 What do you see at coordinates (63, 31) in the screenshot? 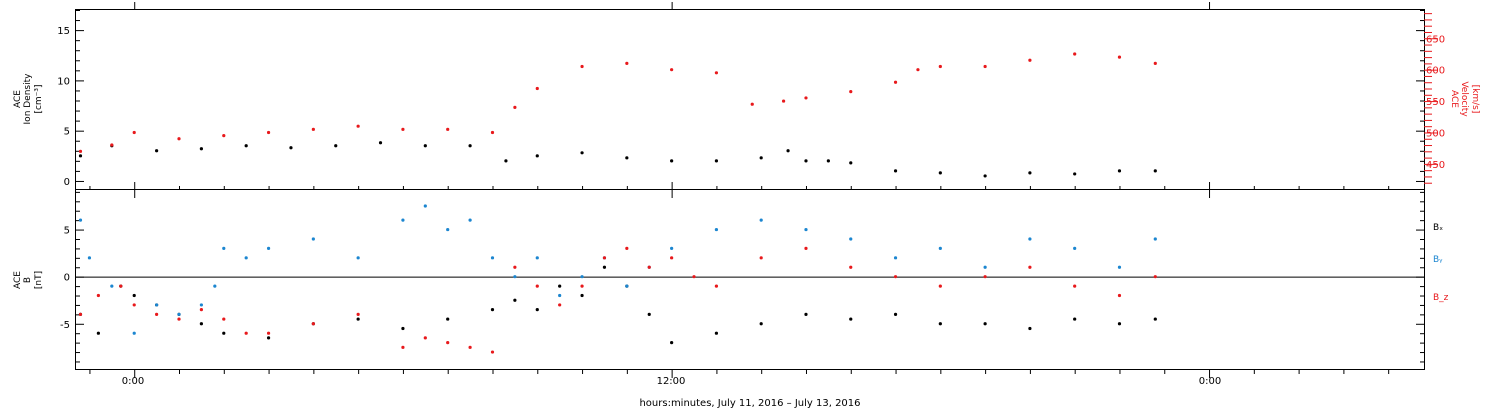
I see `top-left-tick-label: 15` at bounding box center [63, 31].